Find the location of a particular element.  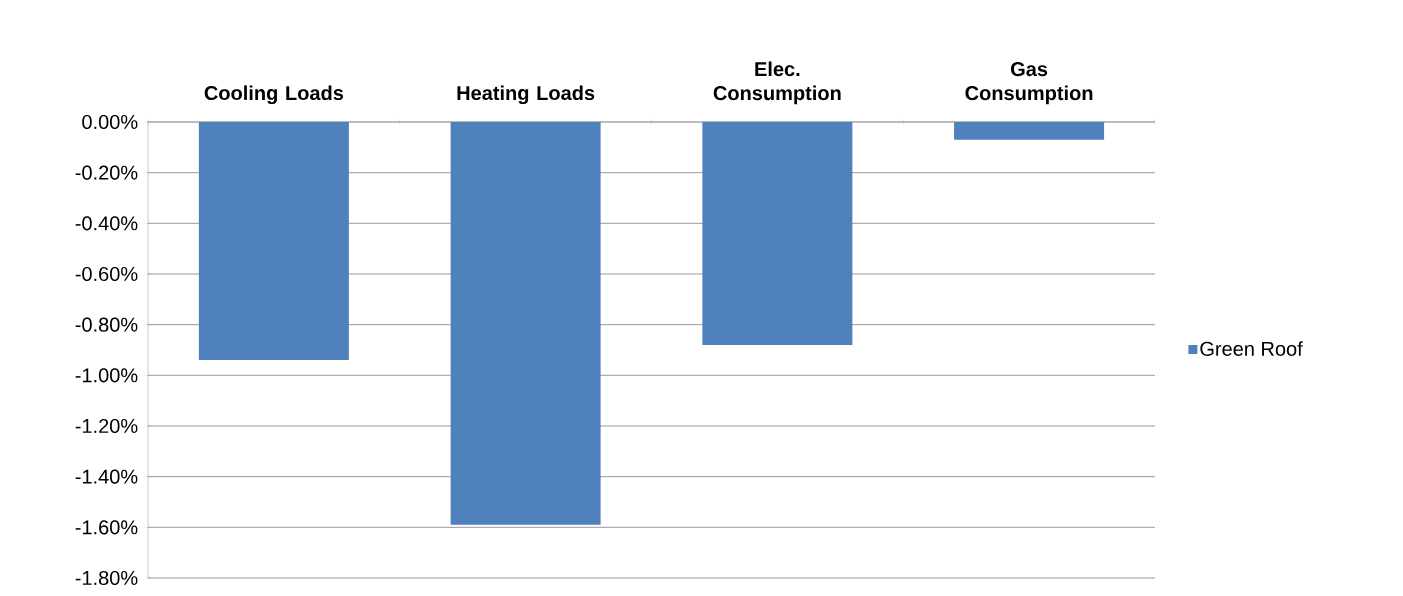

x-tick-label: Gas Consumption is located at coordinates (1029, 83).